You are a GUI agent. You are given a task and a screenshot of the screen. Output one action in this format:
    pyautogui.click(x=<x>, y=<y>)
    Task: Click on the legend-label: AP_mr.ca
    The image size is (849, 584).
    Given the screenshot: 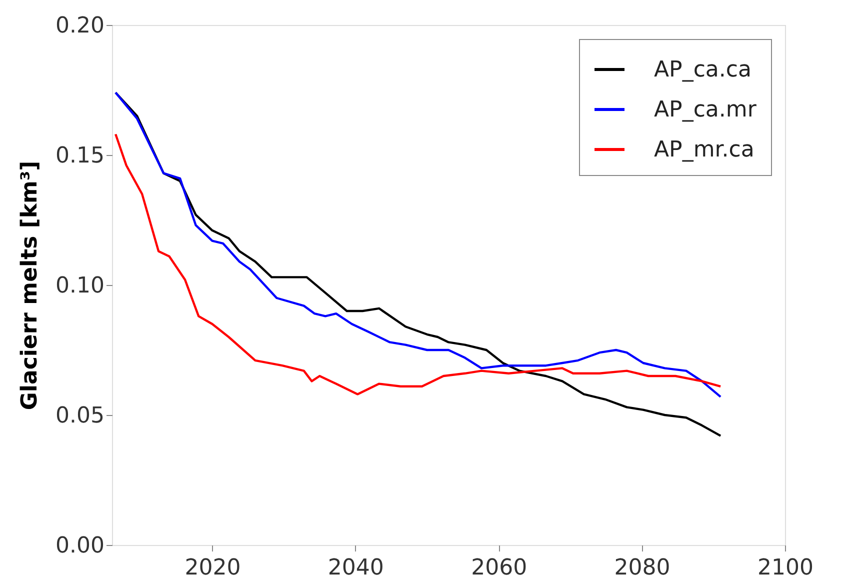 What is the action you would take?
    pyautogui.click(x=704, y=150)
    